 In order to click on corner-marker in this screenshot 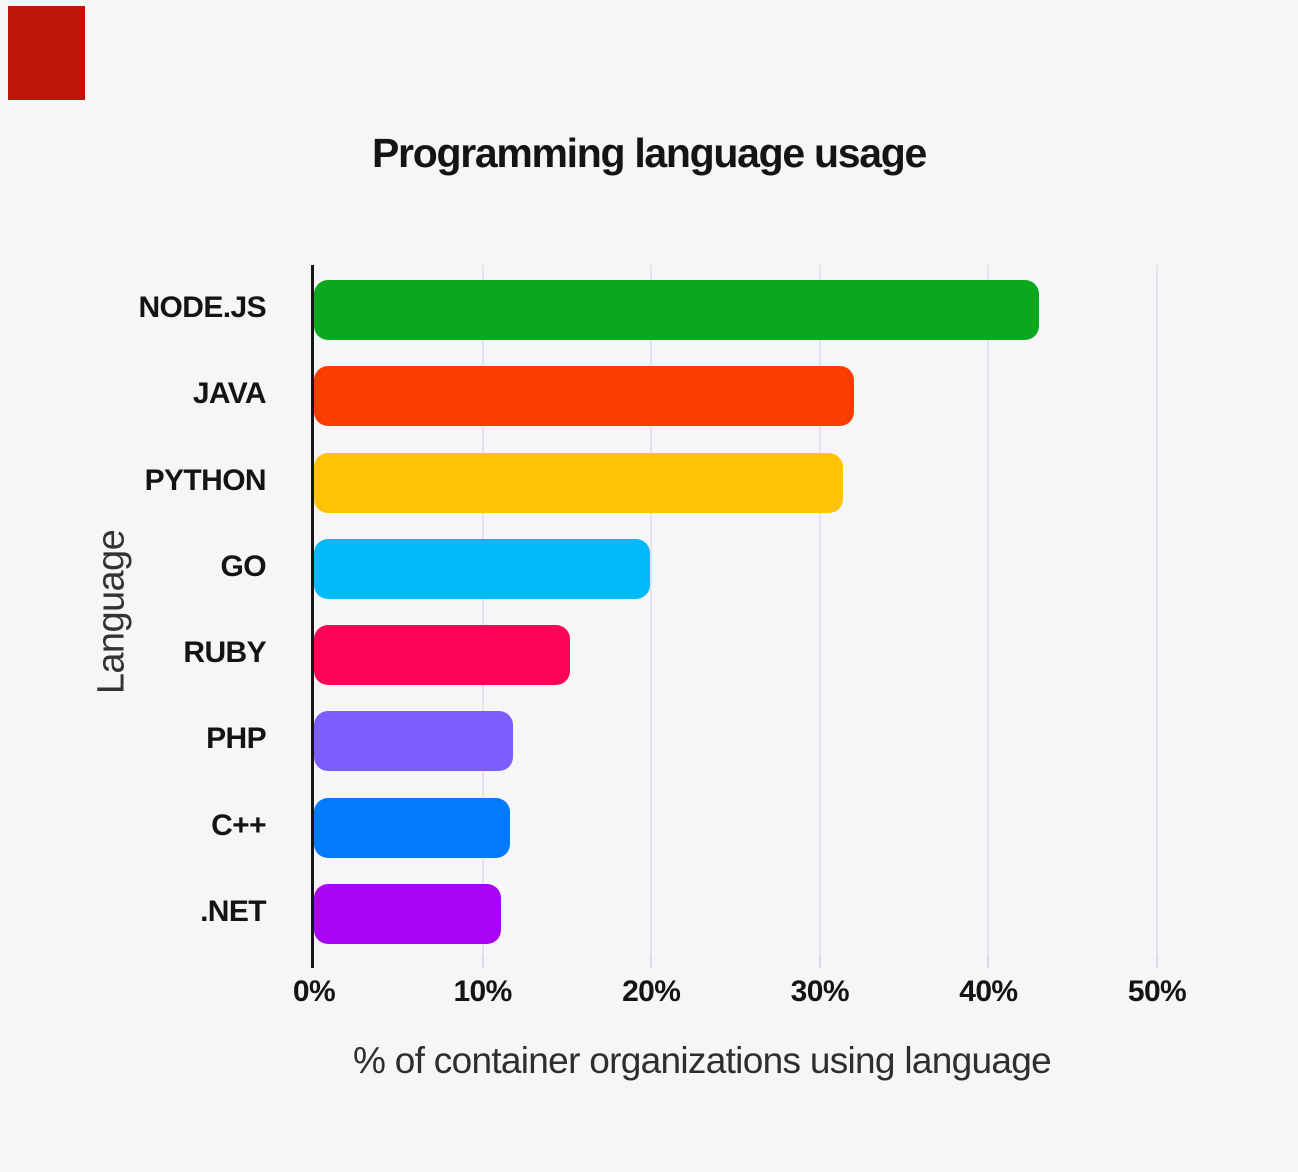, I will do `click(46, 53)`.